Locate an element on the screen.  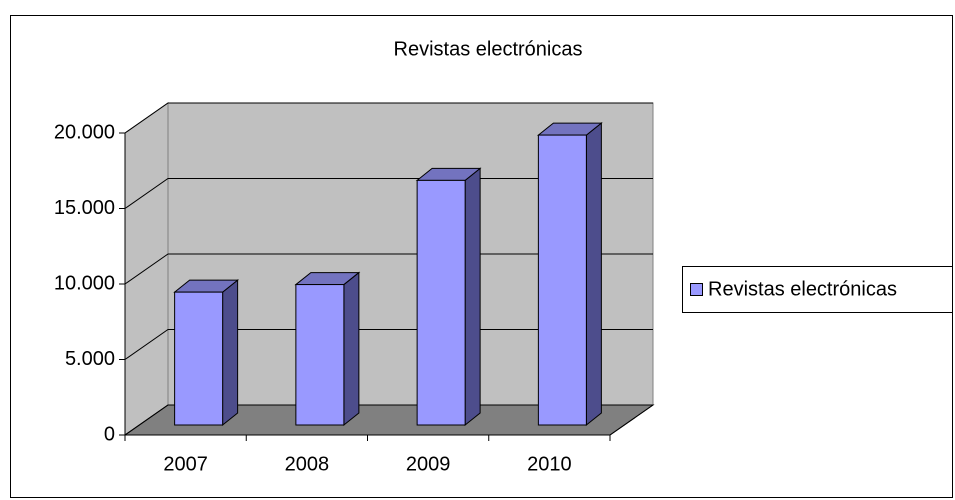
x-tick-label: 2008 is located at coordinates (307, 464).